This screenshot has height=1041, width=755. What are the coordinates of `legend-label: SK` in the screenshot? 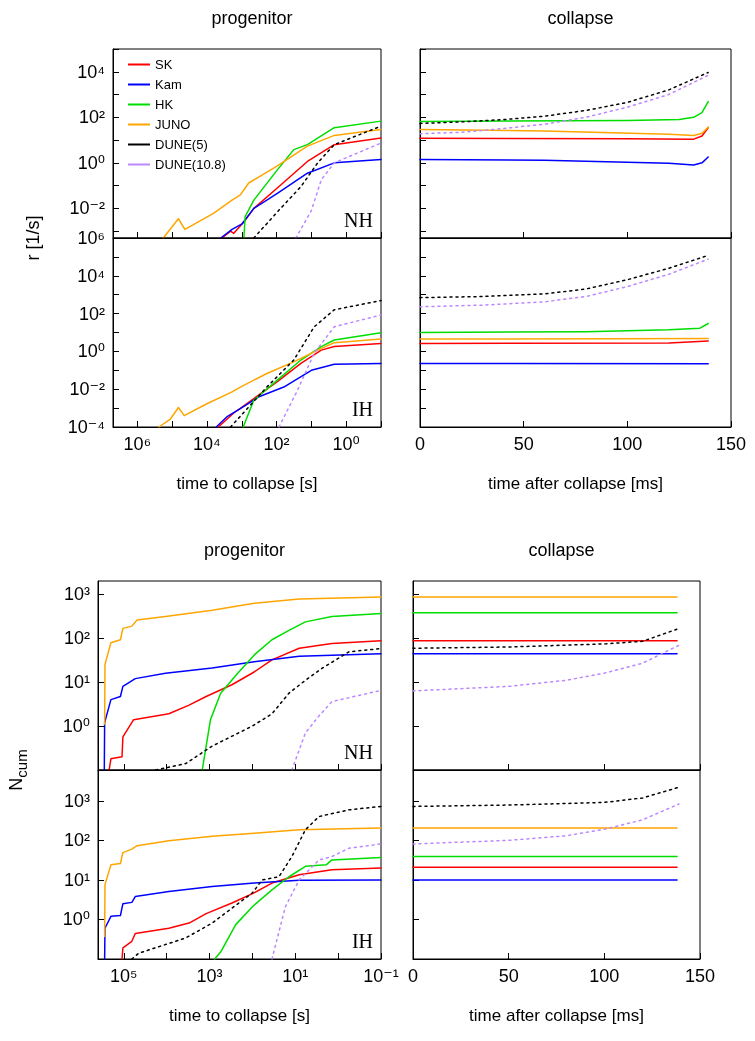 It's located at (164, 64).